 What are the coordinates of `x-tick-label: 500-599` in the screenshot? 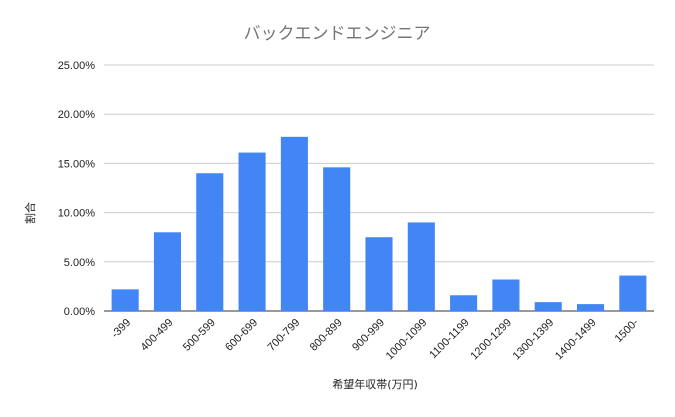 It's located at (199, 335).